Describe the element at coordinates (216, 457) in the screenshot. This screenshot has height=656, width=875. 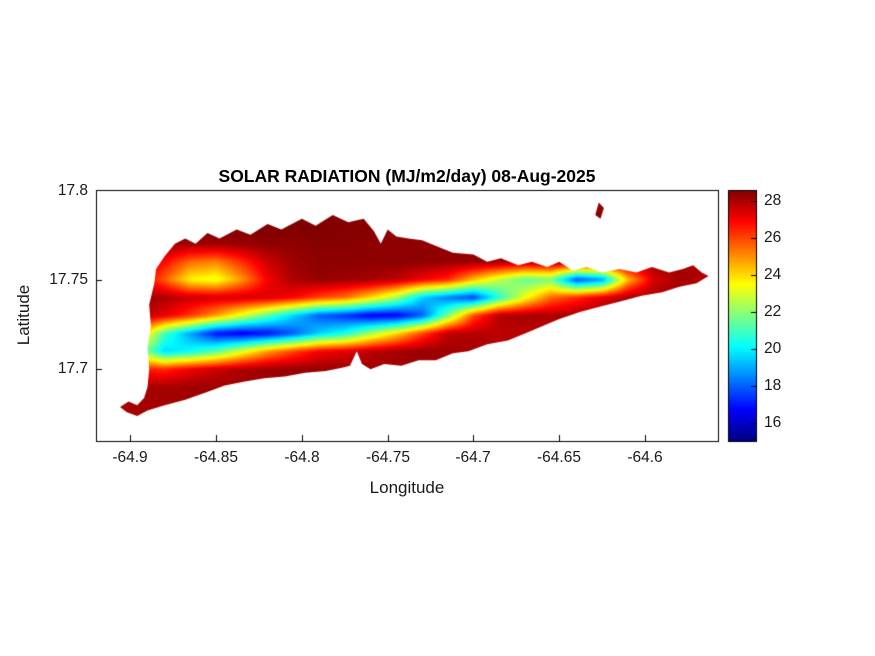
I see `x-tick-label: -64.85` at that location.